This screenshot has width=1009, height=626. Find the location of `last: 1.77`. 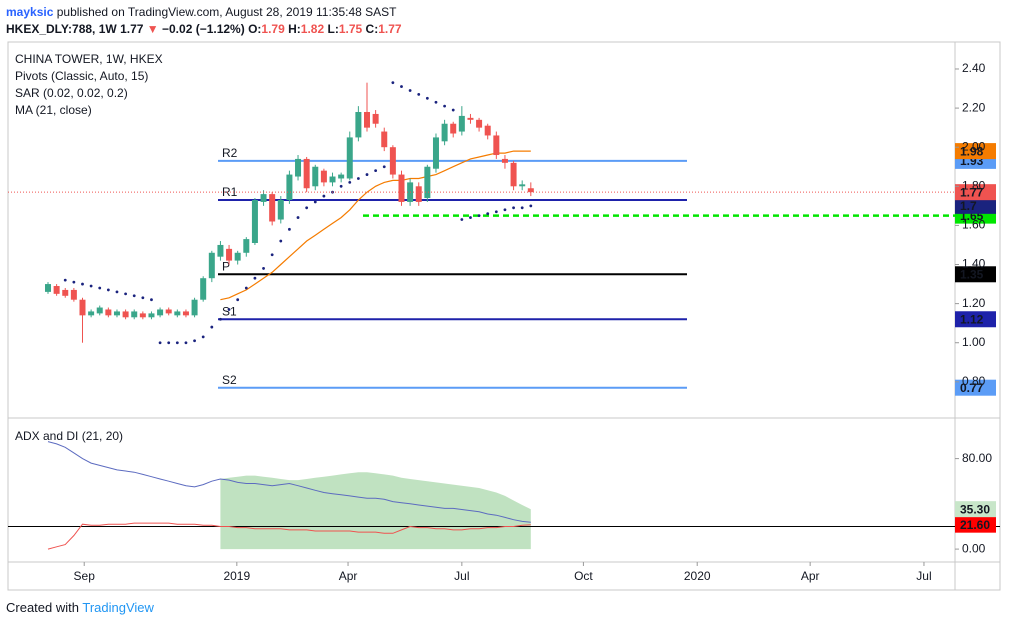

last: 1.77 is located at coordinates (132, 29).